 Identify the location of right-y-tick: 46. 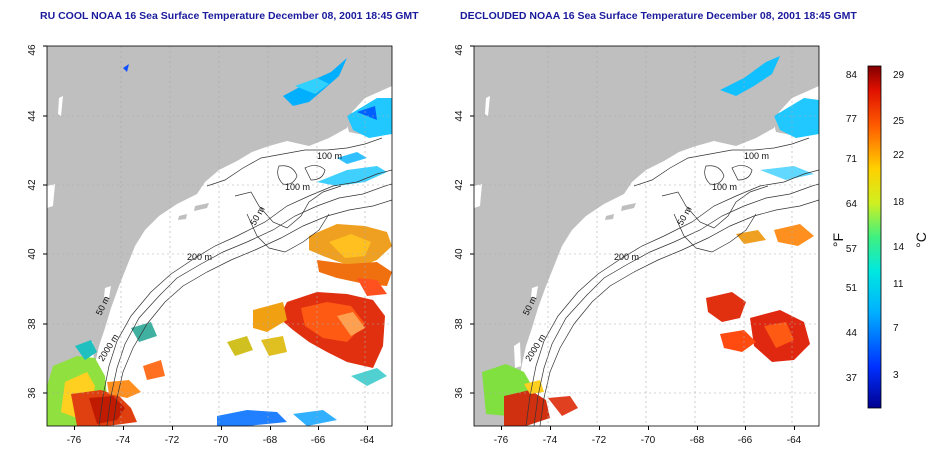
(459, 50).